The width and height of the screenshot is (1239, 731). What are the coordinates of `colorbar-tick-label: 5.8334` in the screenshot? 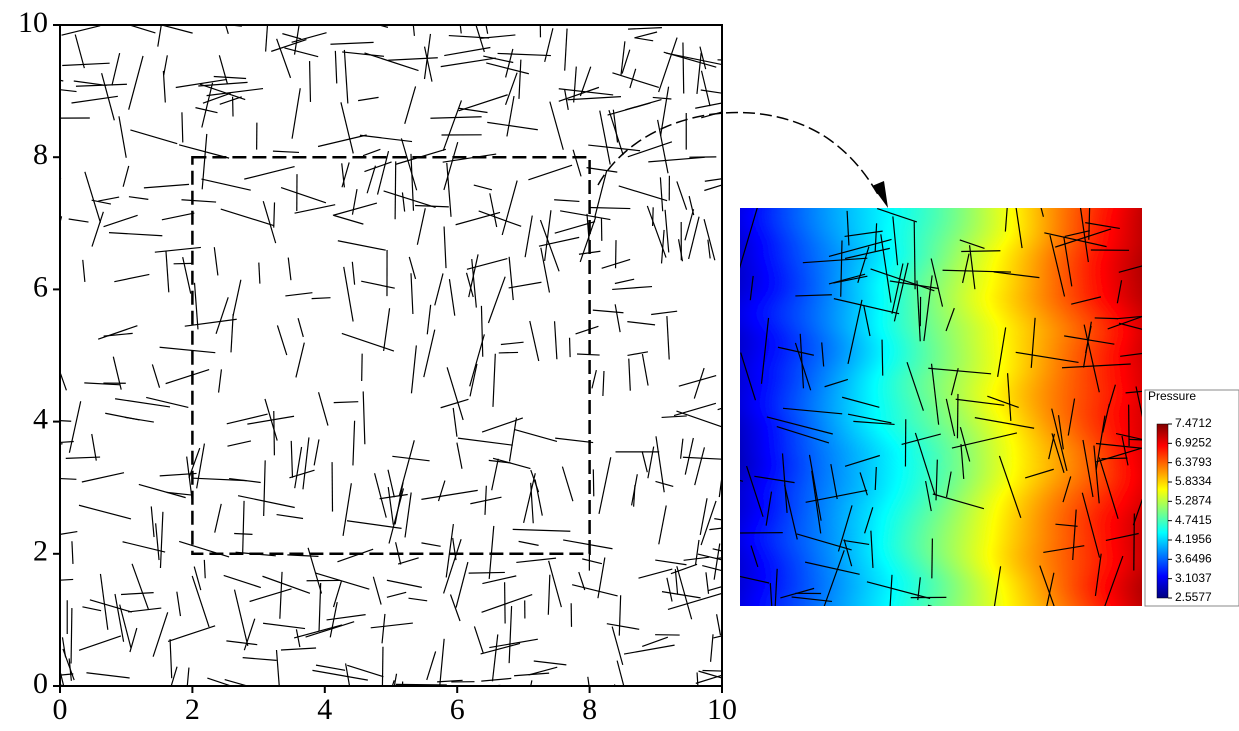 It's located at (1193, 481).